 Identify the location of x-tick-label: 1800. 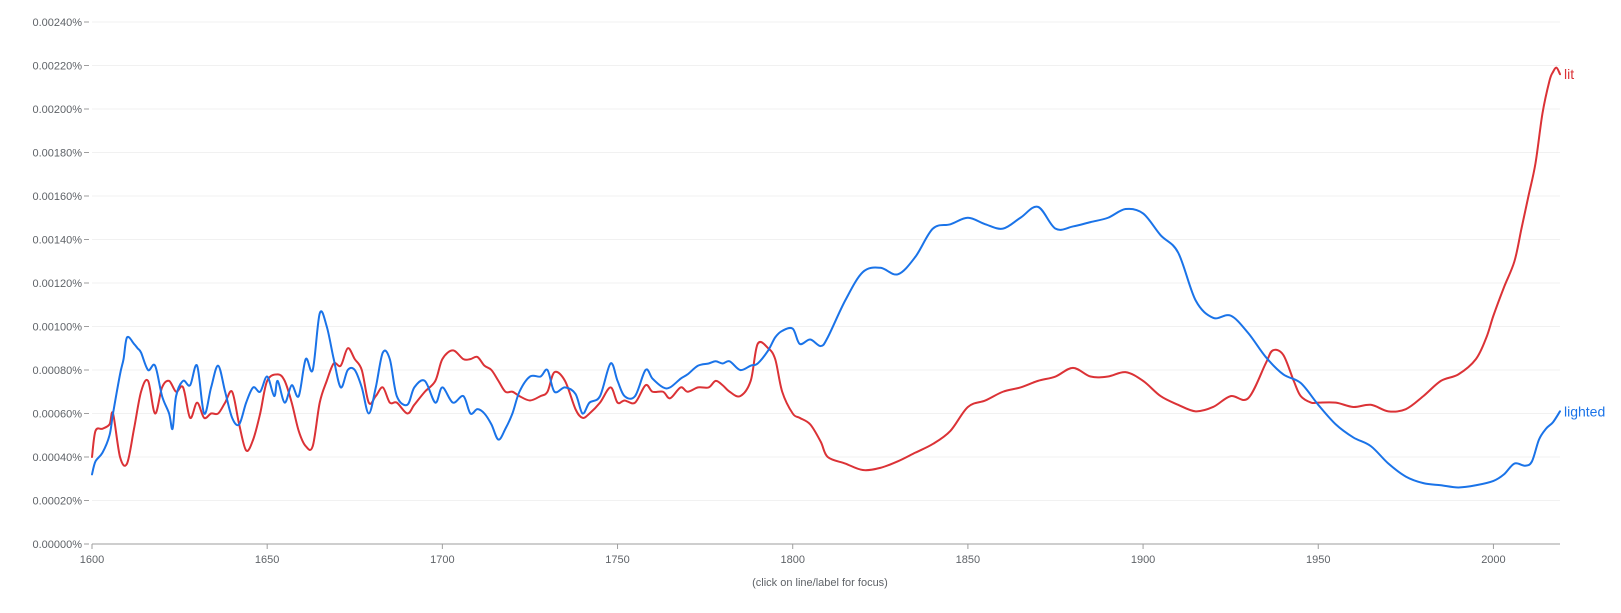
(792, 560).